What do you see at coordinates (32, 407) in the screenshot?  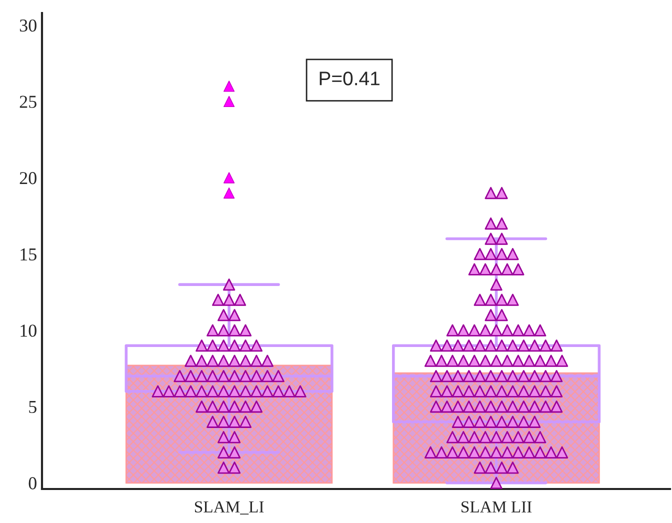 I see `y-tick-label: 5` at bounding box center [32, 407].